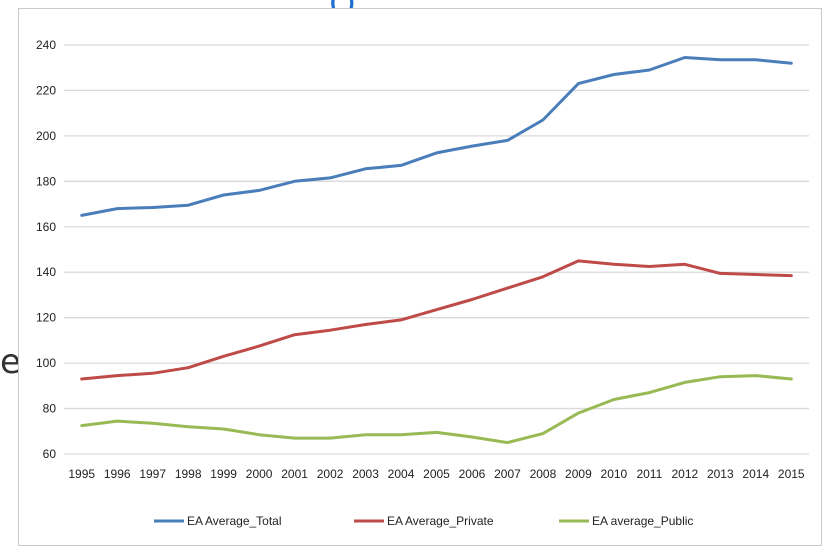 This screenshot has width=832, height=550. I want to click on y-tick-label: 180, so click(46, 181).